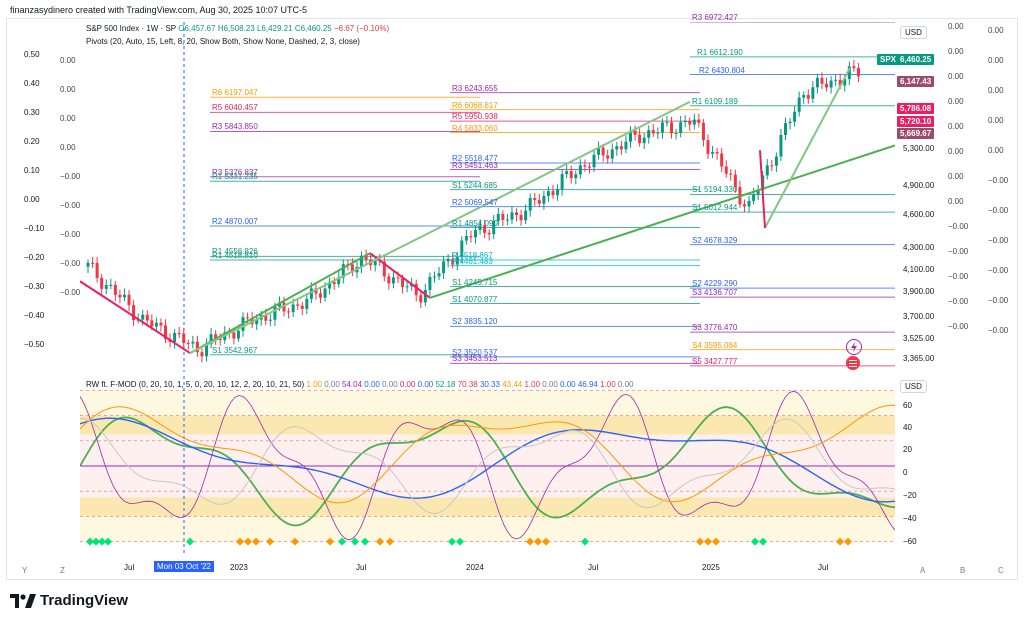  Describe the element at coordinates (1001, 570) in the screenshot. I see `corner-c: C` at that location.